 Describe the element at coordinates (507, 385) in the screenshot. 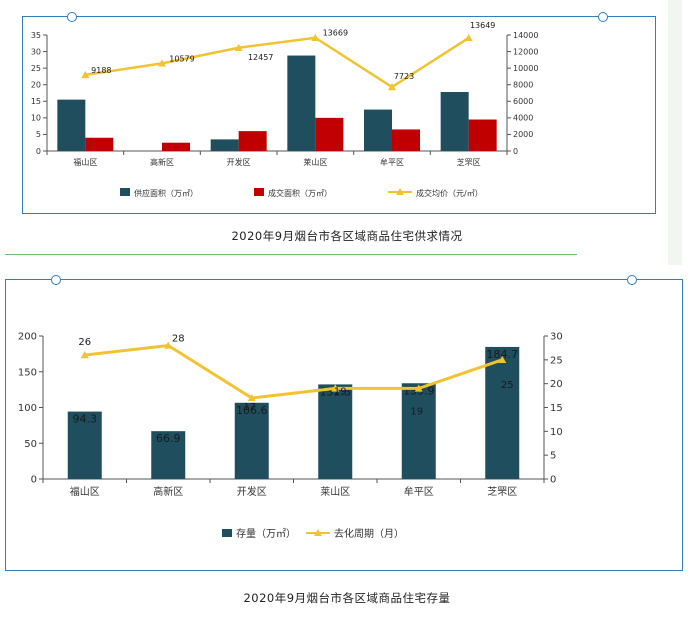

I see `line-data-label: 25` at that location.